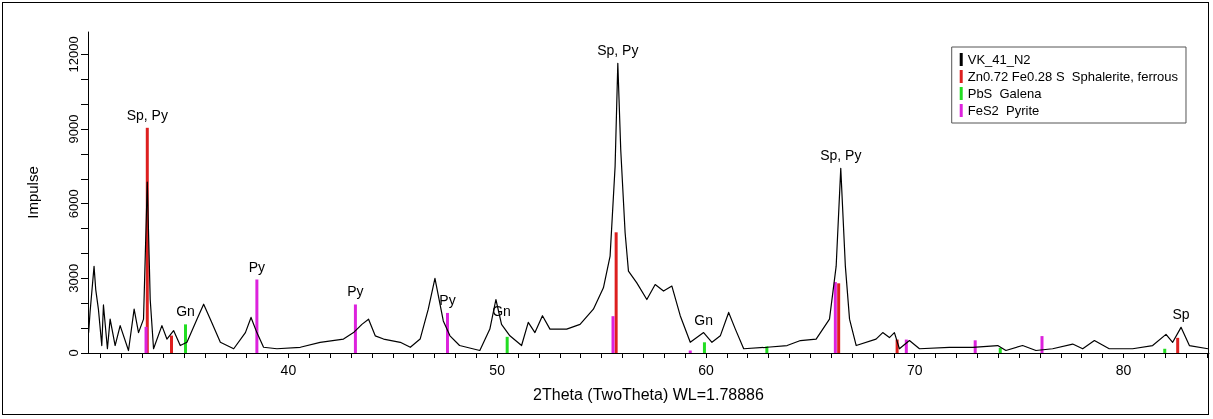  Describe the element at coordinates (73, 278) in the screenshot. I see `y-tick-label: 3000` at that location.